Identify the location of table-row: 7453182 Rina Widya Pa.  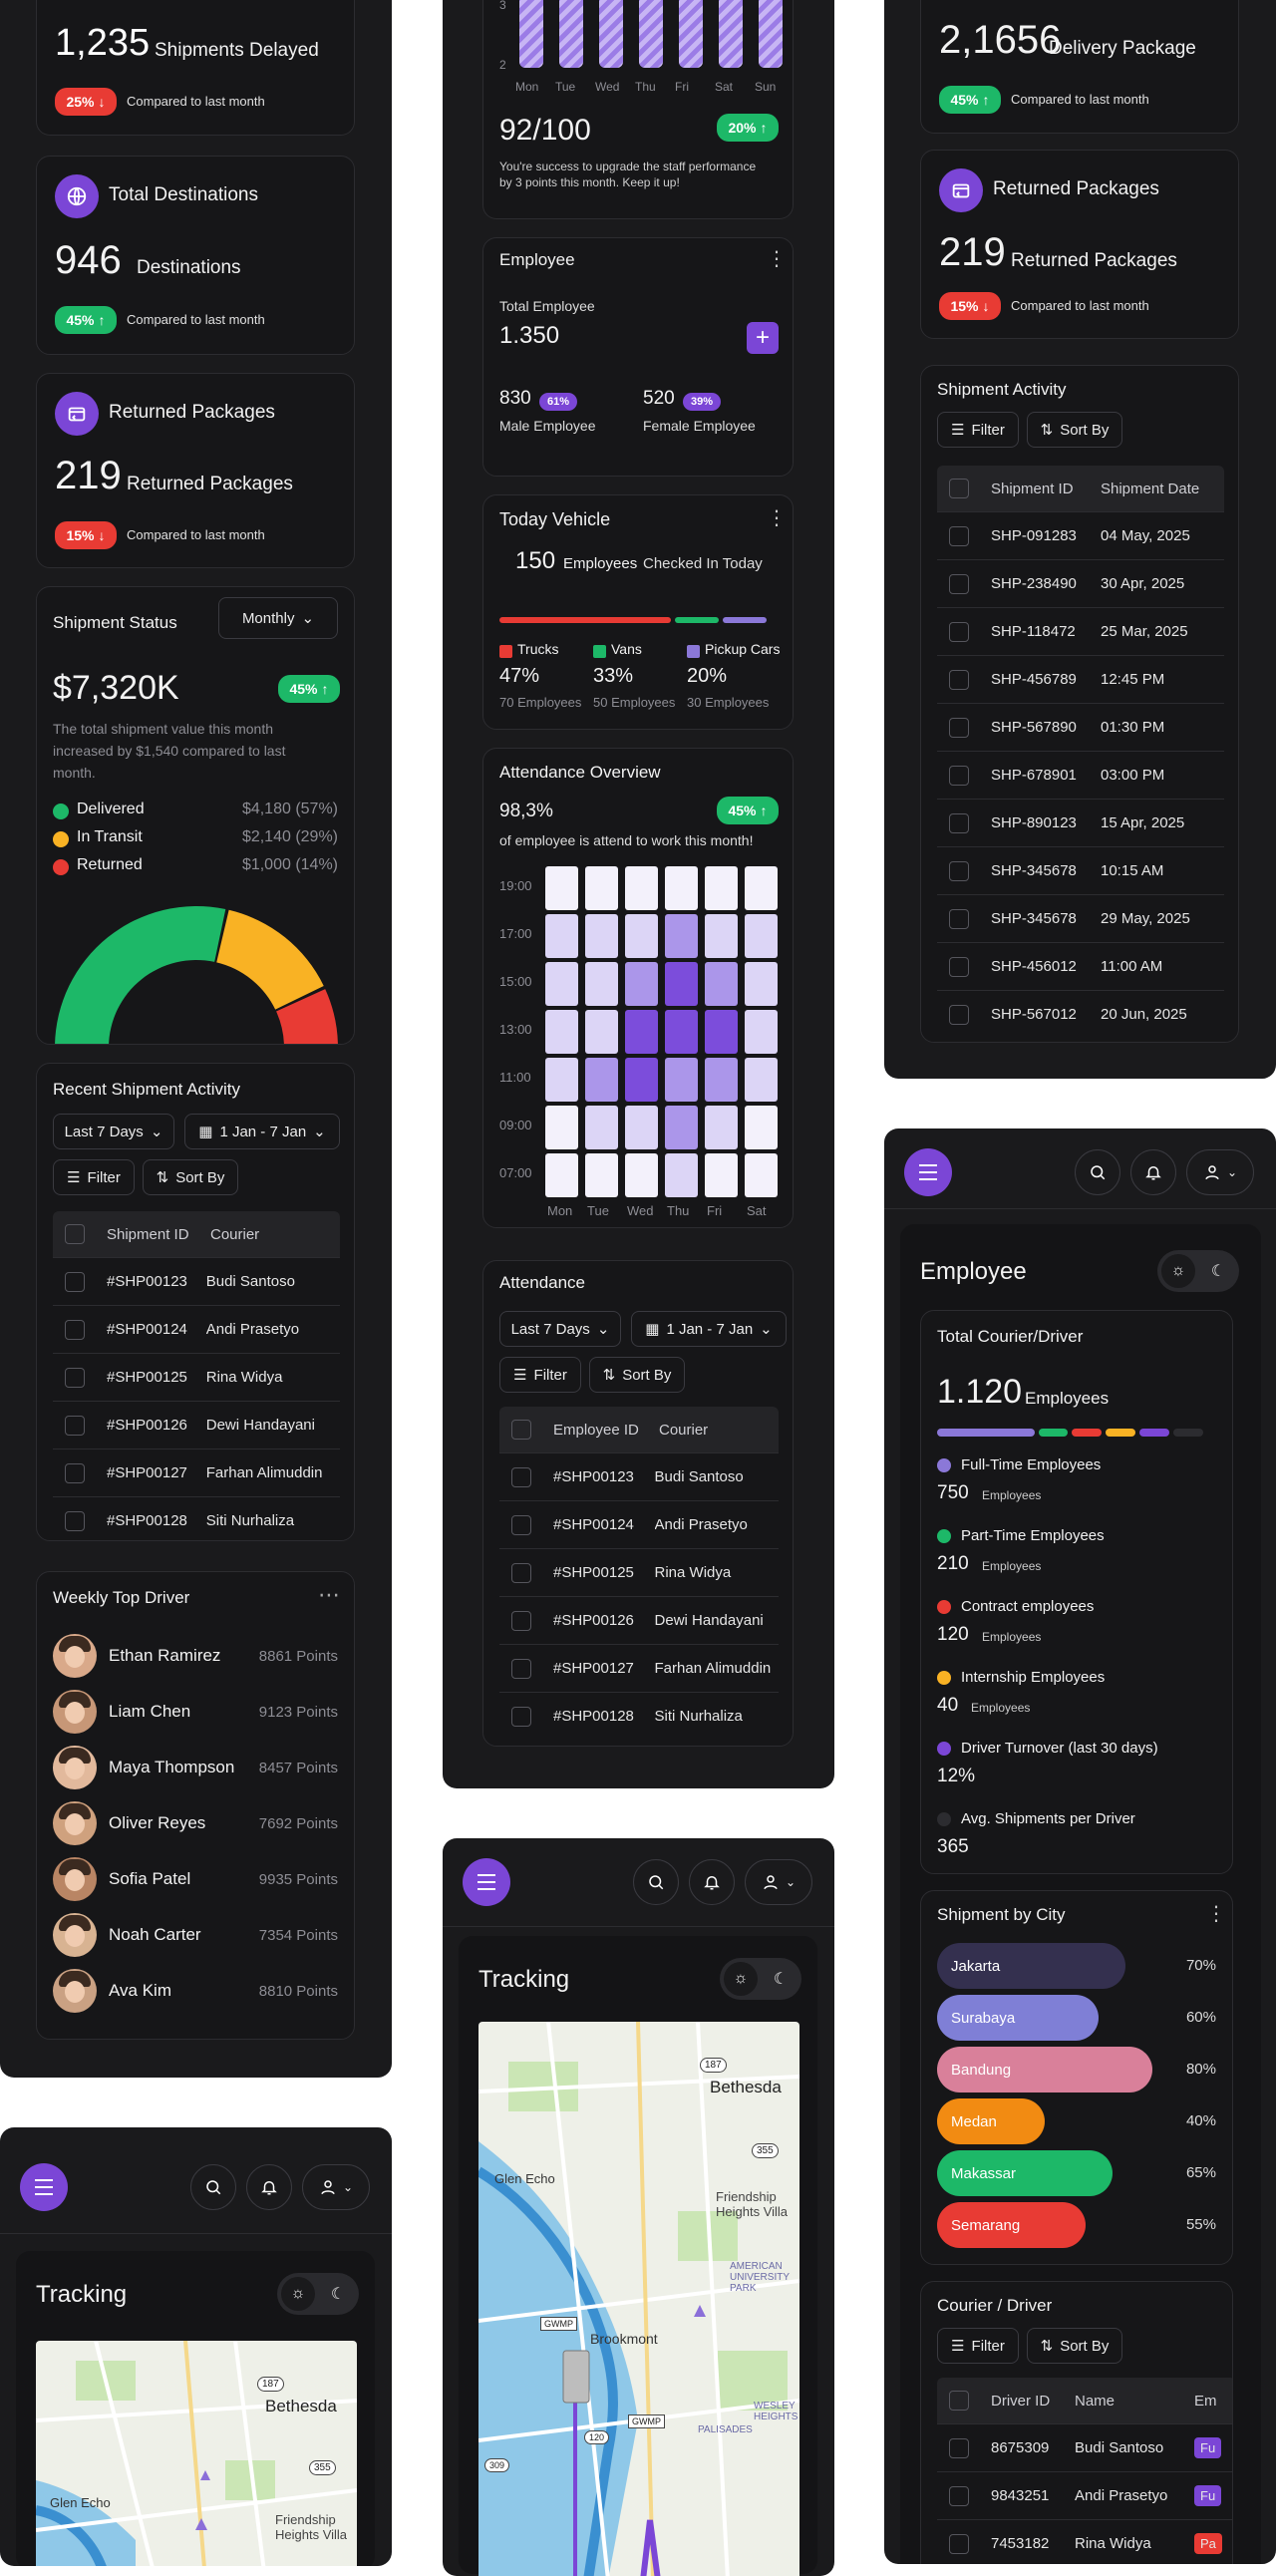
(1084, 2541).